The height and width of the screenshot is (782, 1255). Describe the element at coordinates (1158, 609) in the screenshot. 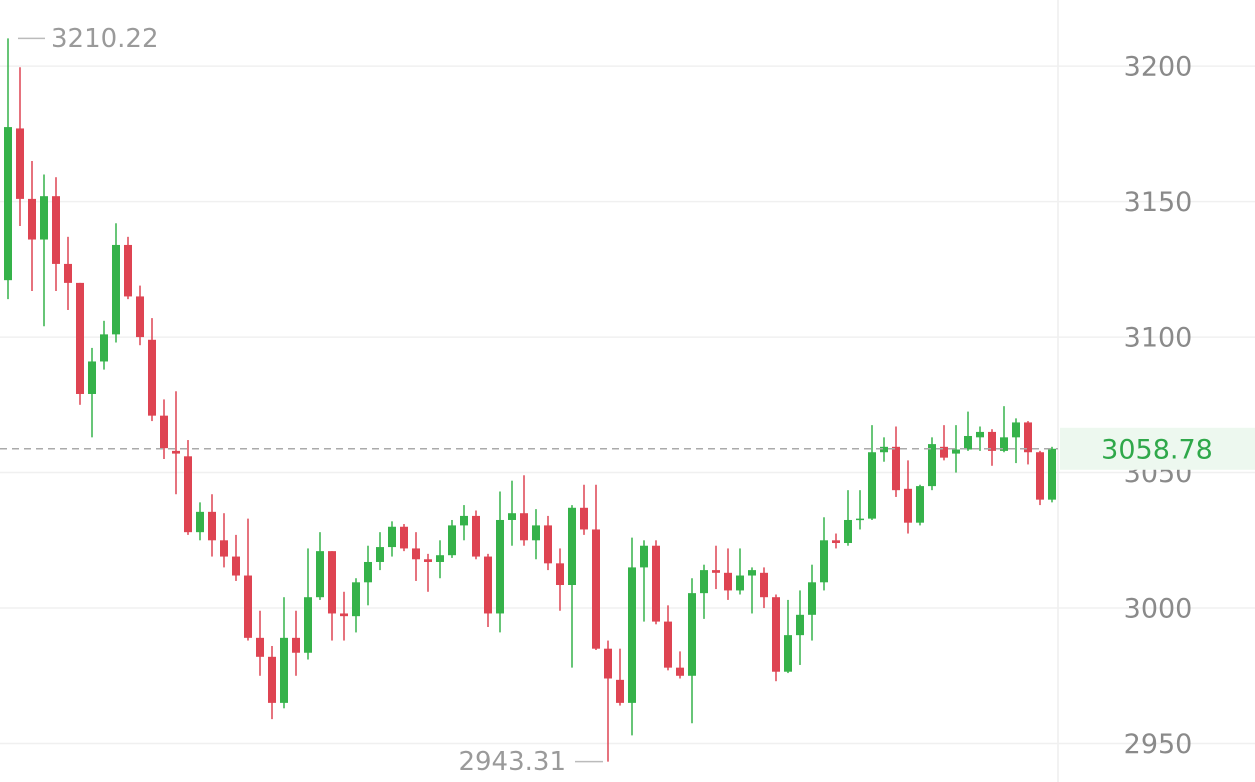

I see `y-tick-label: 3000` at that location.